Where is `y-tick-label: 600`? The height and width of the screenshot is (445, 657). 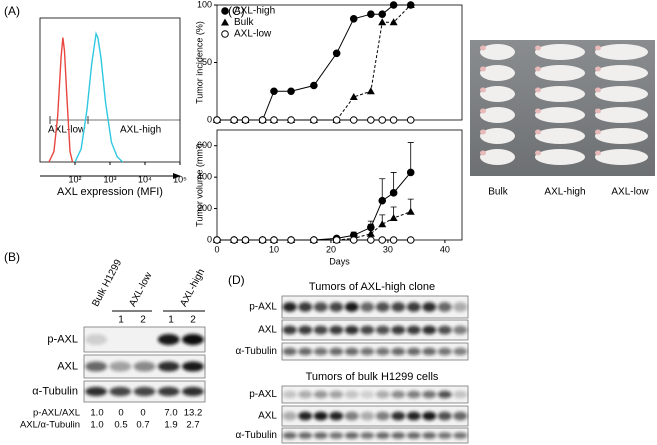 y-tick-label: 600 is located at coordinates (204, 145).